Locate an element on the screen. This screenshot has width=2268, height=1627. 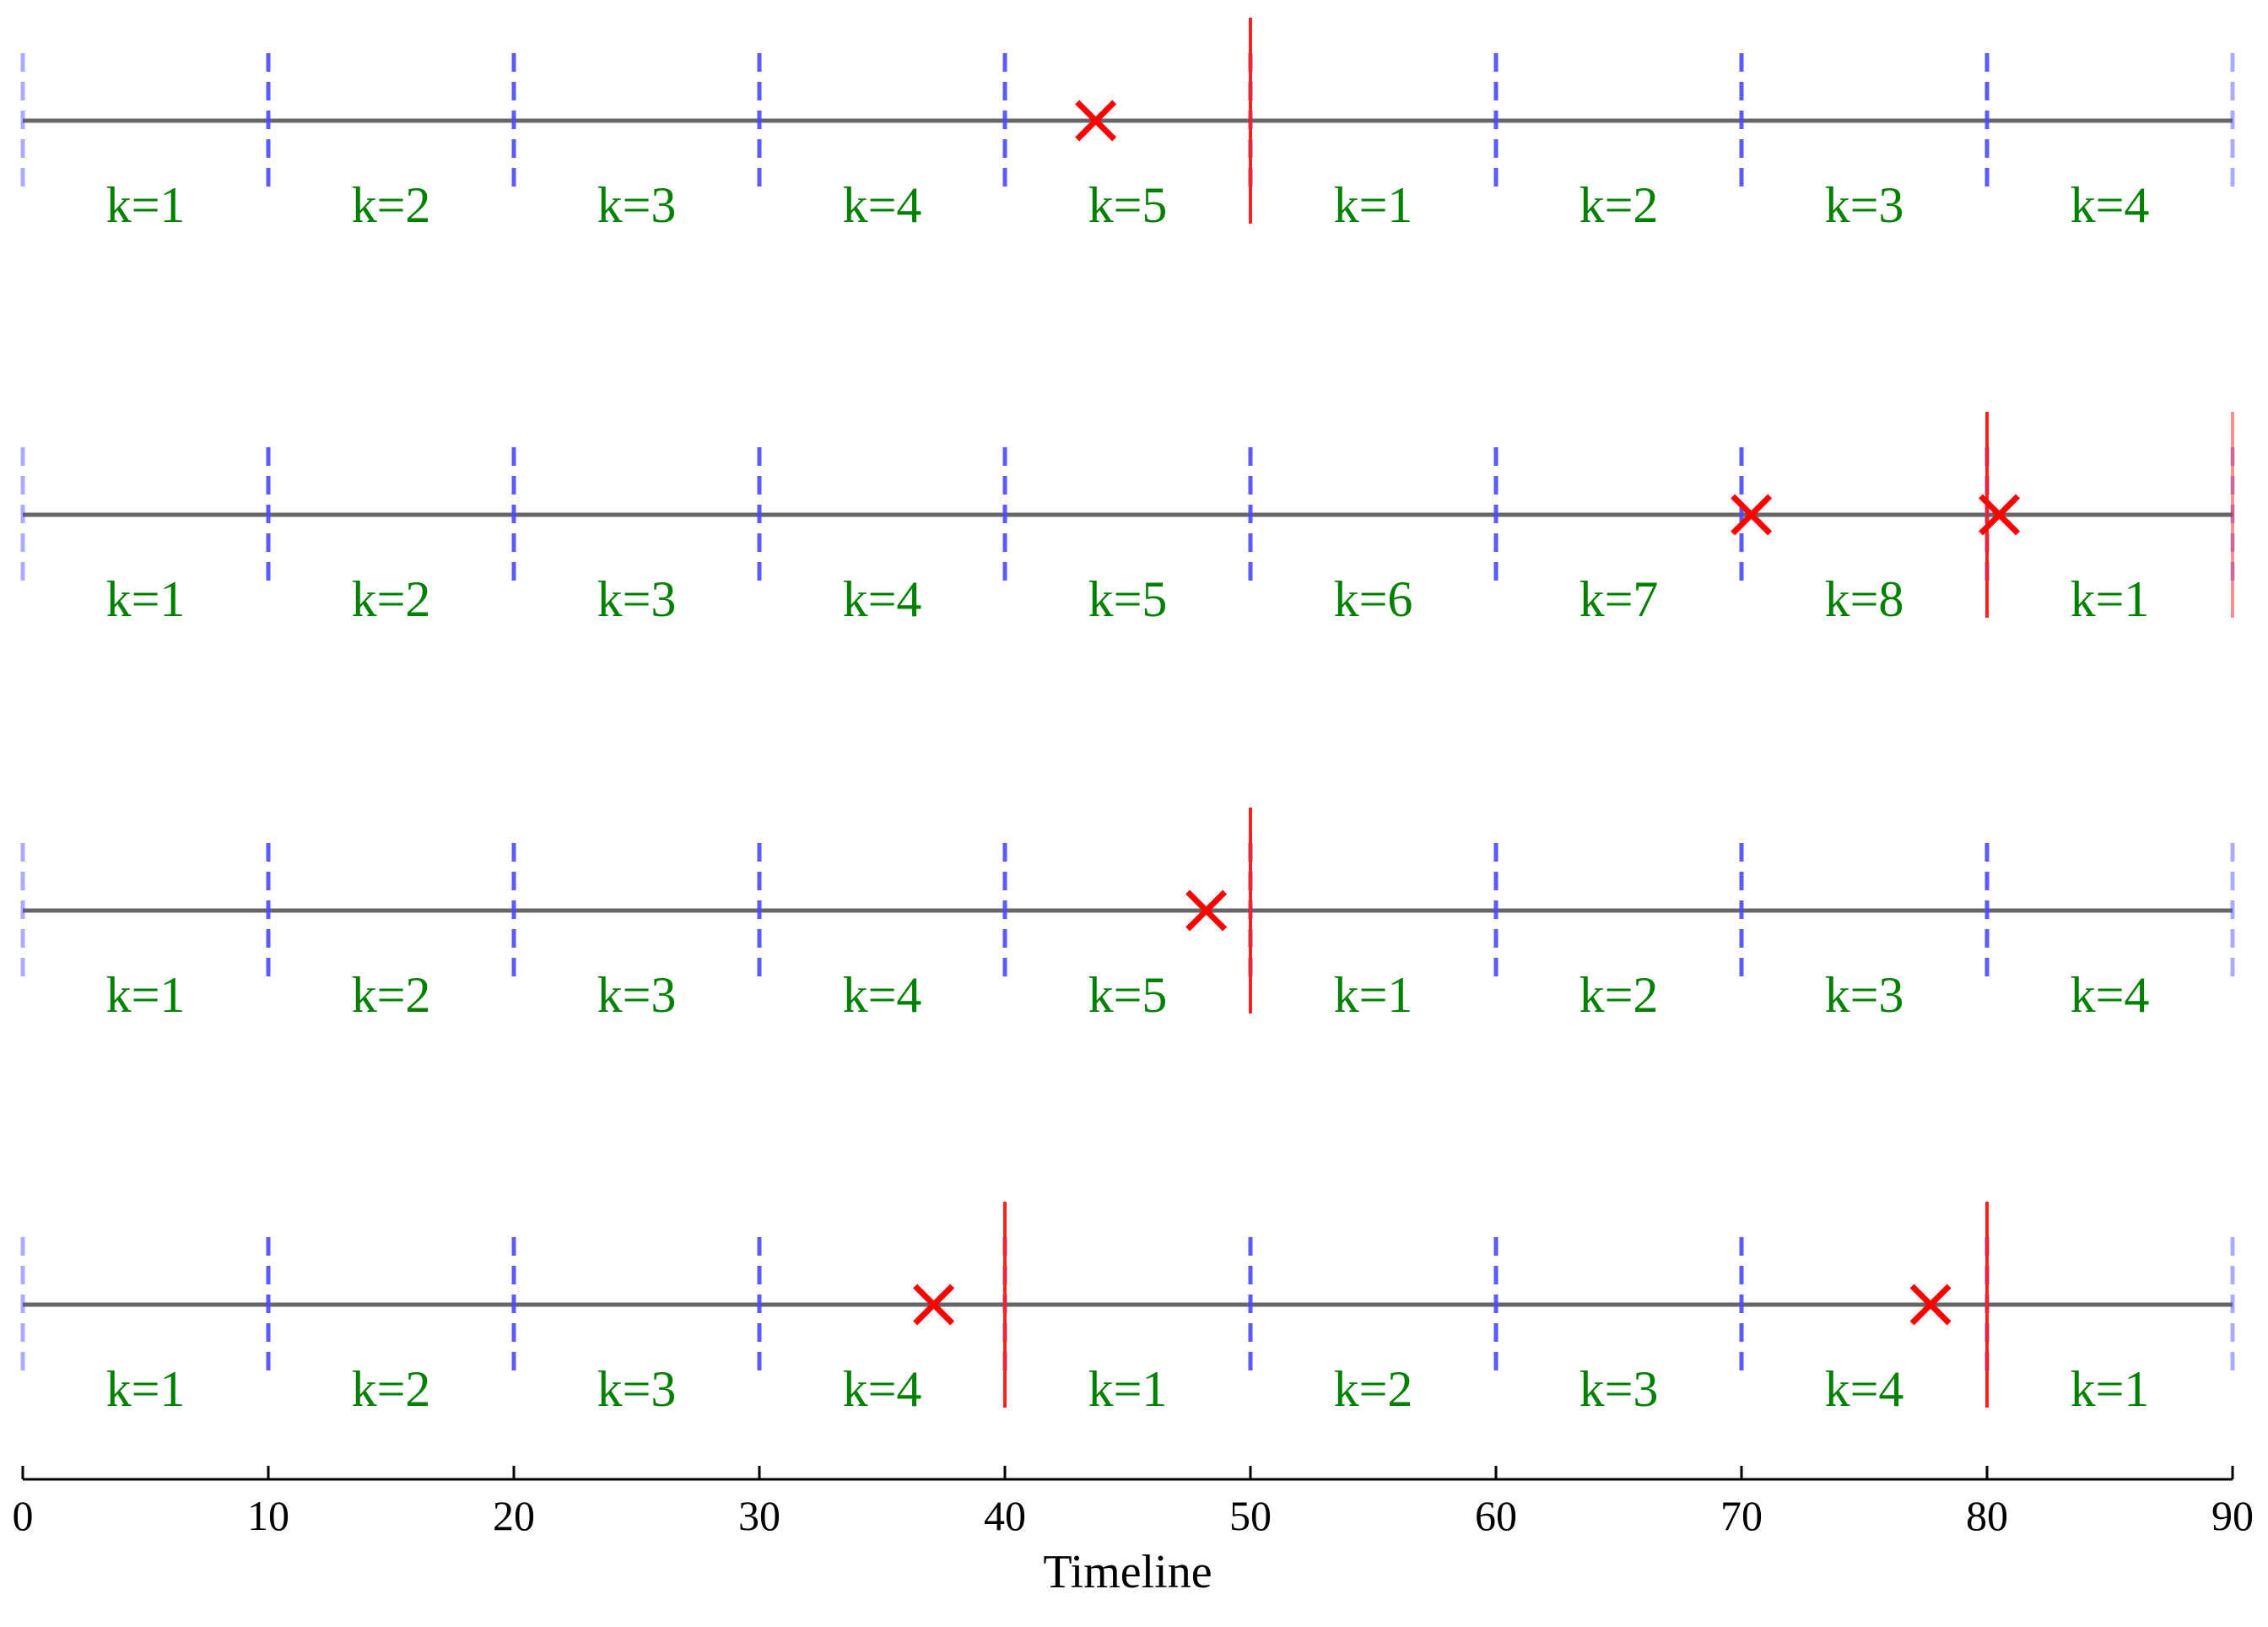
x-tick-label: 70 is located at coordinates (1741, 1515).